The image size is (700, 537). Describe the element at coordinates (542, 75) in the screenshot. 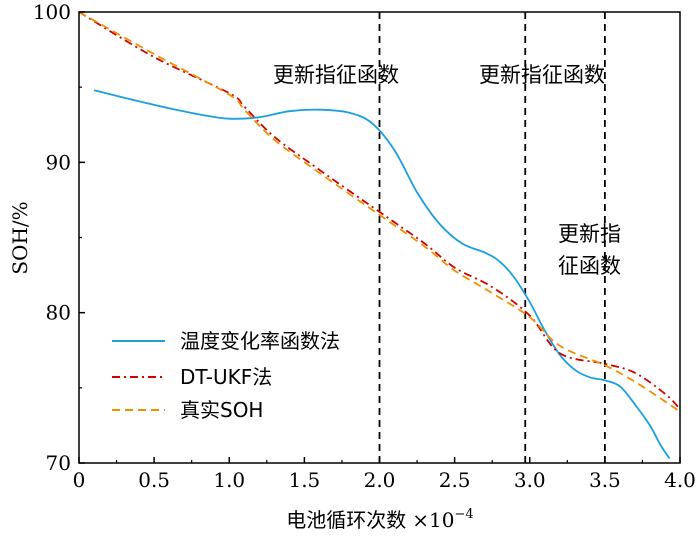

I see `annotation-update-2: 更新指征函数` at that location.